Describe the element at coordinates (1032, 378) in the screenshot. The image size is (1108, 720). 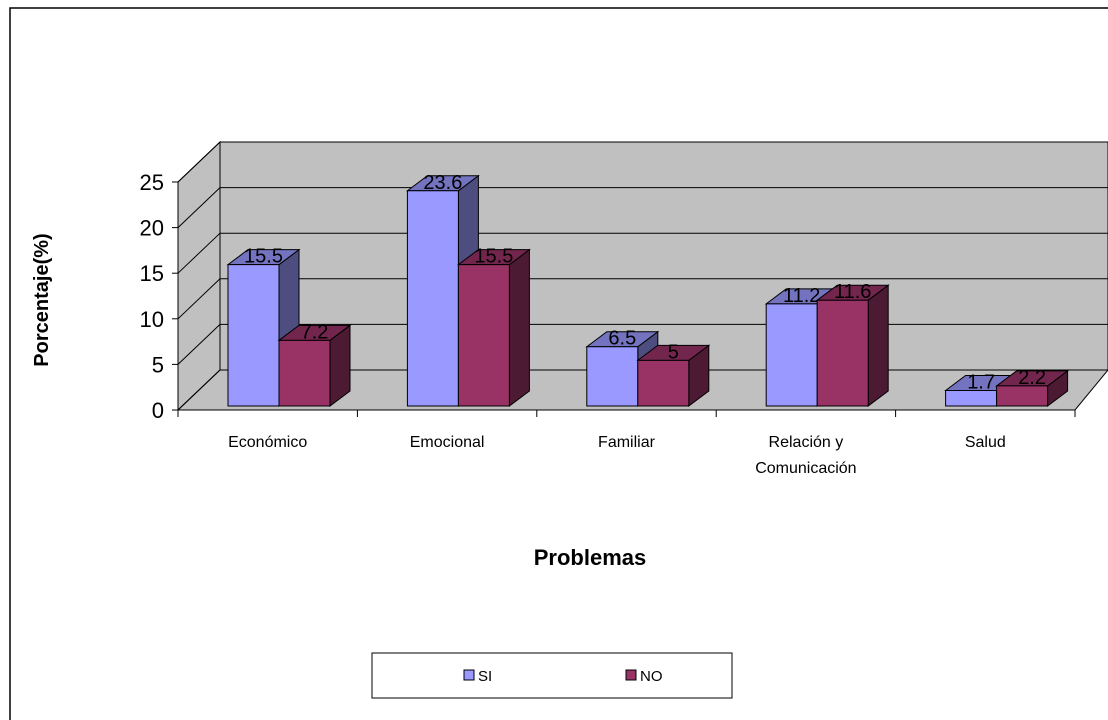
I see `data-label: 2.2` at that location.